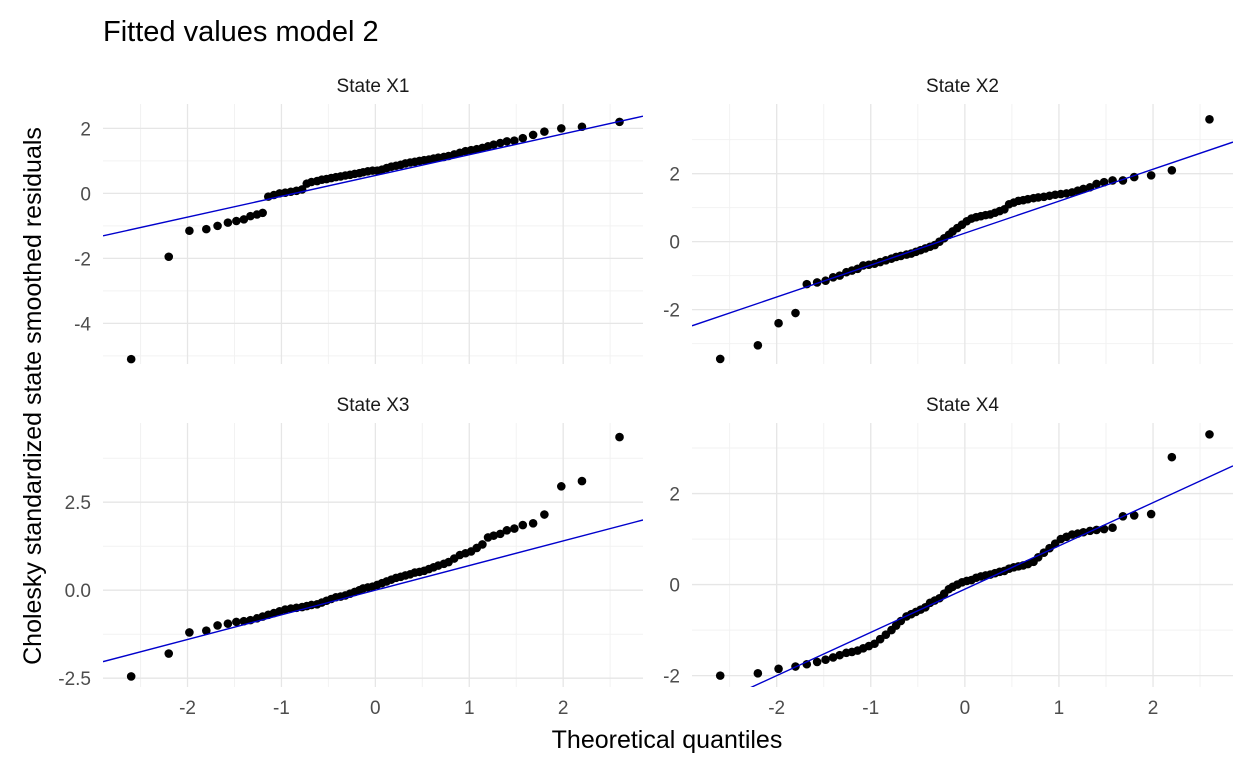 This screenshot has width=1248, height=773. Describe the element at coordinates (78, 503) in the screenshot. I see `y-tick-label: 2.5` at that location.